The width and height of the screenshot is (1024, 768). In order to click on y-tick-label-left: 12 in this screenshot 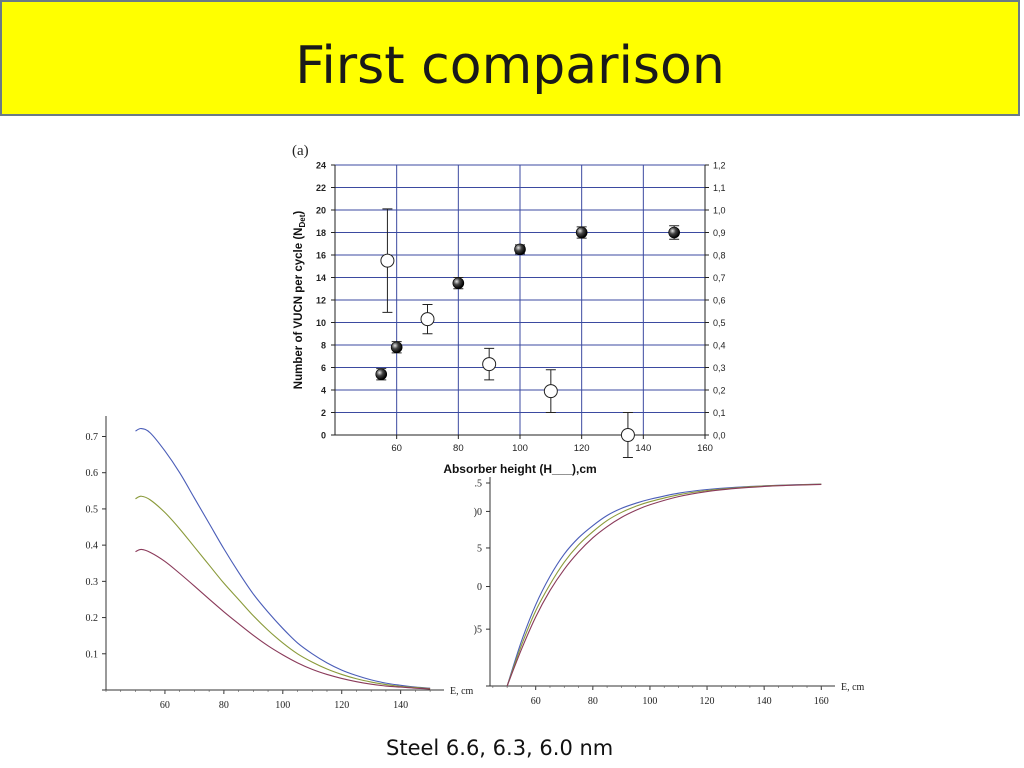, I will do `click(321, 301)`.